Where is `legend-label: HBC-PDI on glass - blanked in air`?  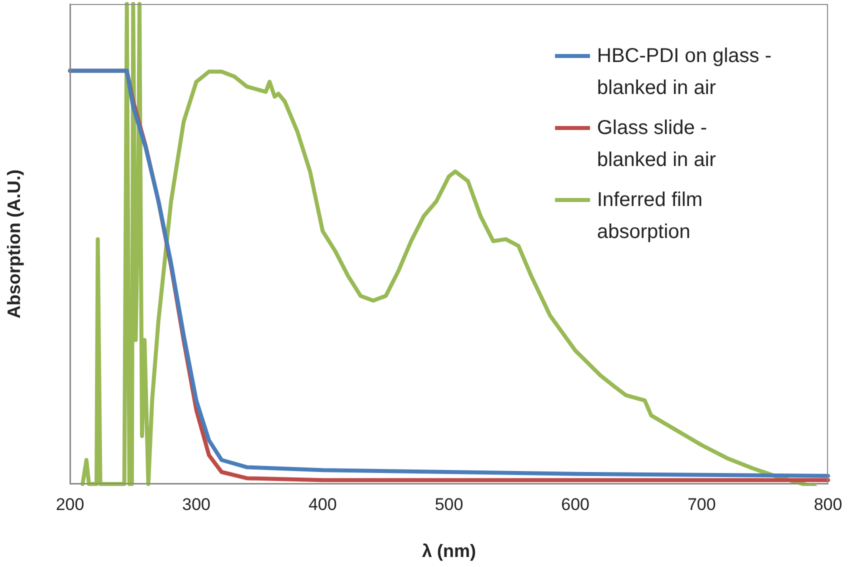 legend-label: HBC-PDI on glass - blanked in air is located at coordinates (684, 72).